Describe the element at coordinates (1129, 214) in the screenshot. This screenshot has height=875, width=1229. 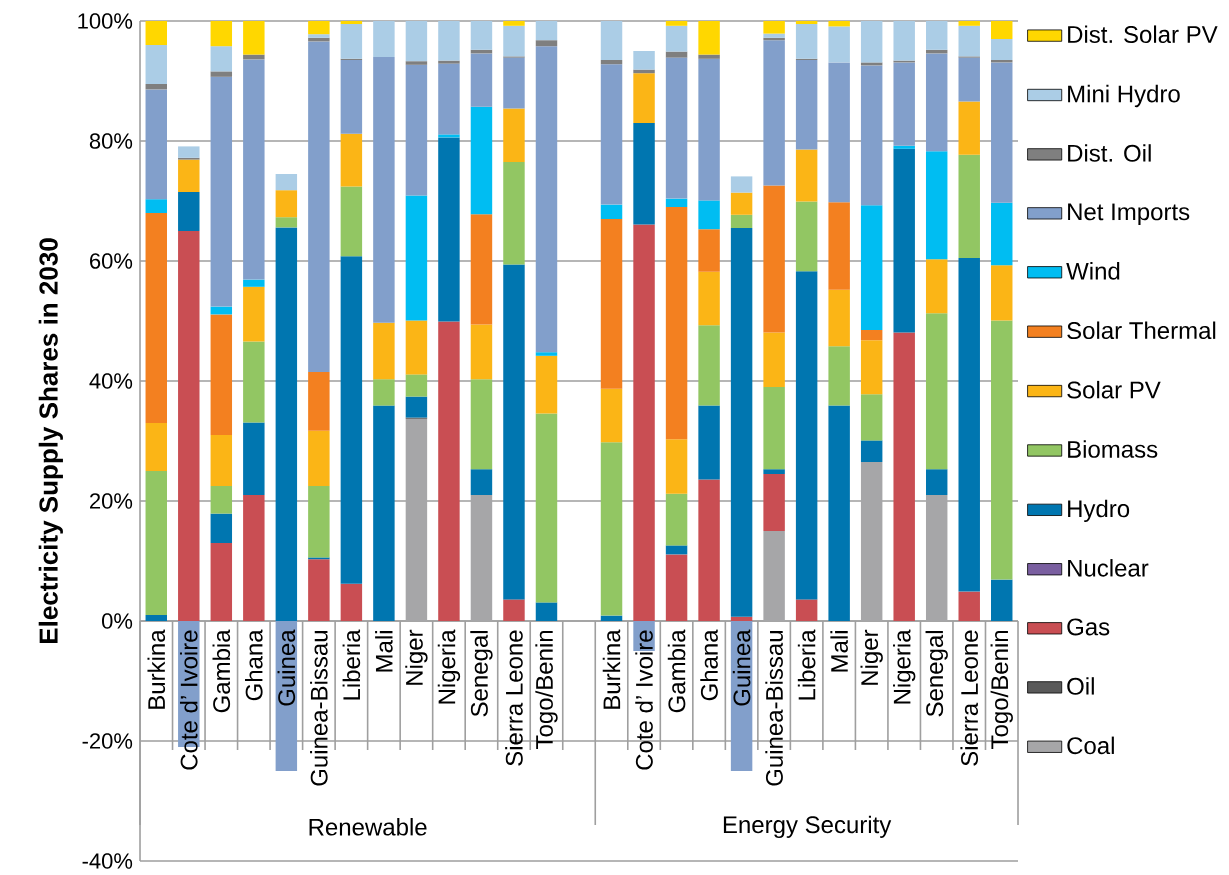
I see `legend-label: Net Imports` at that location.